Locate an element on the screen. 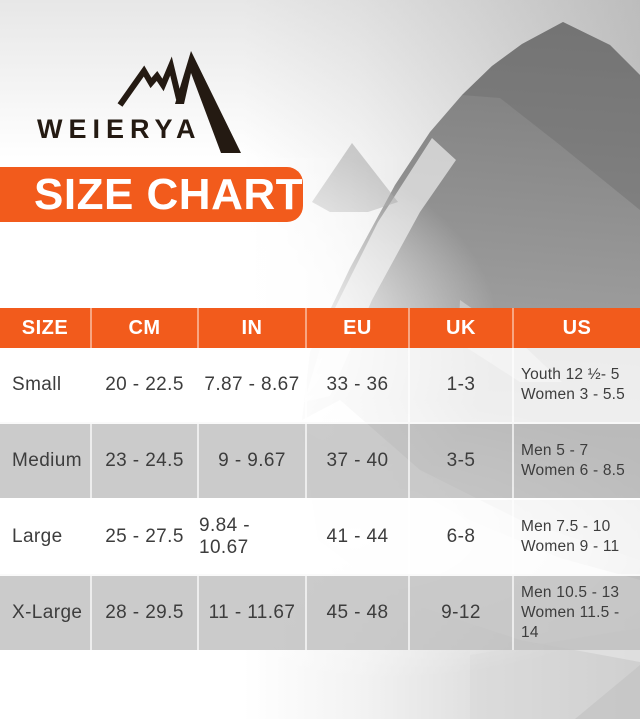  us-line-1: Men 10.5 - 13 is located at coordinates (570, 592).